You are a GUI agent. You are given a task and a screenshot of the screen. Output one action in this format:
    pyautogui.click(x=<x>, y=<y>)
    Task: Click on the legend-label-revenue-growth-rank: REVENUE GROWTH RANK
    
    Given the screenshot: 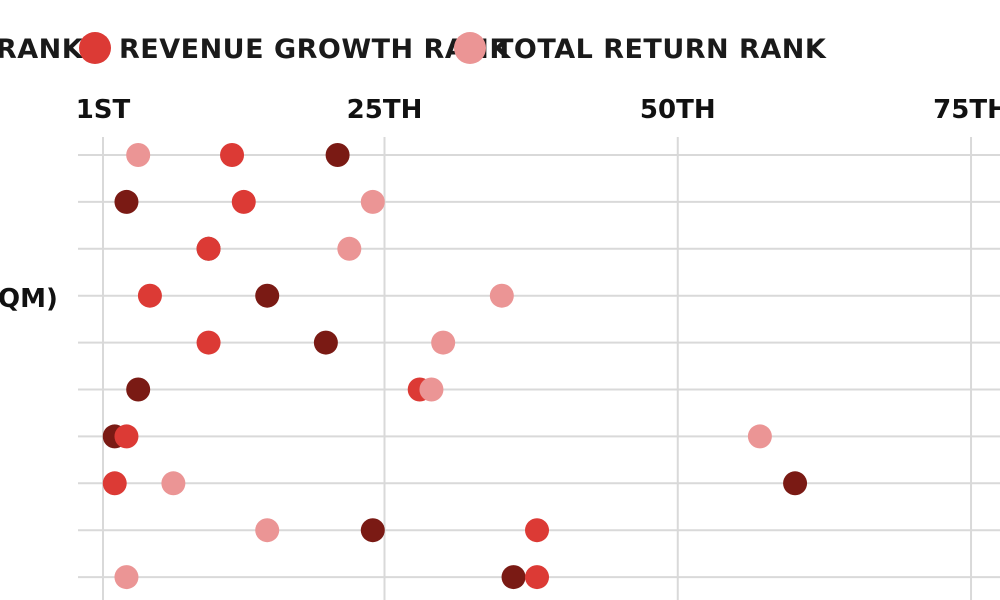 What is the action you would take?
    pyautogui.click(x=315, y=49)
    